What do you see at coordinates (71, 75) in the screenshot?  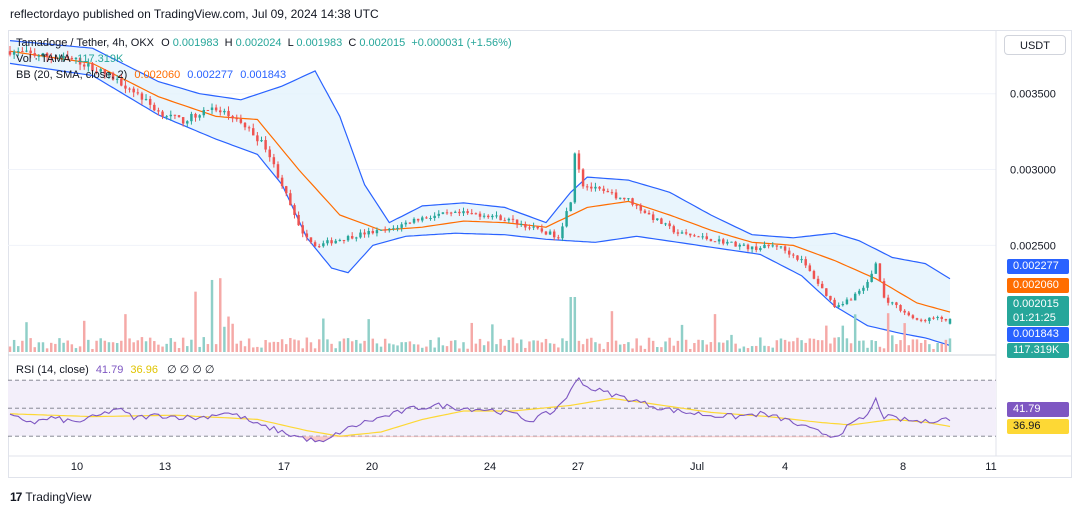 I see `bb-label: BB (20, SMA, close, 2)` at bounding box center [71, 75].